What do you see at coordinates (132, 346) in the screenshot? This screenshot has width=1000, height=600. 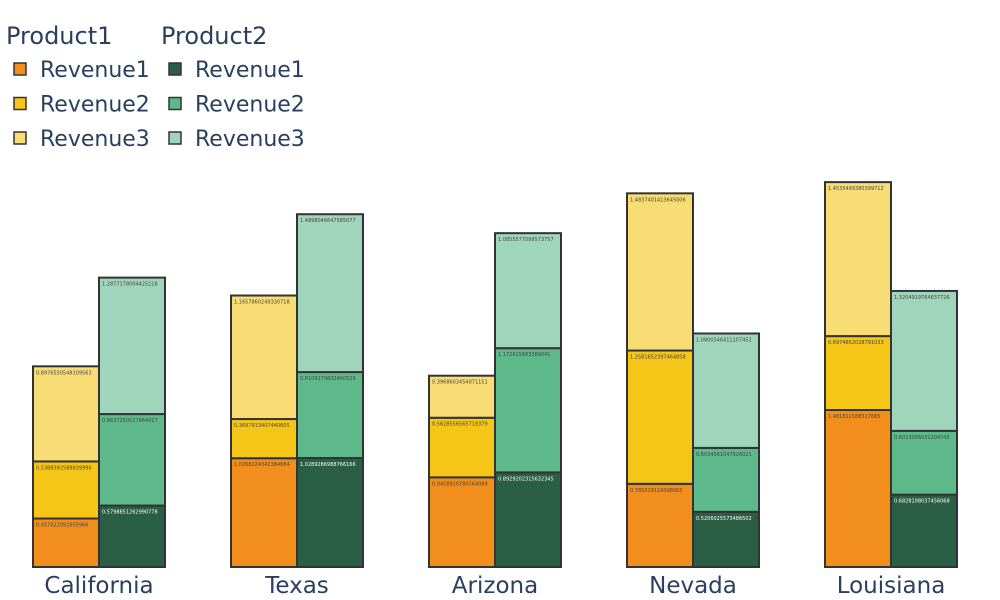 I see `bar-product2-revenue3-california` at bounding box center [132, 346].